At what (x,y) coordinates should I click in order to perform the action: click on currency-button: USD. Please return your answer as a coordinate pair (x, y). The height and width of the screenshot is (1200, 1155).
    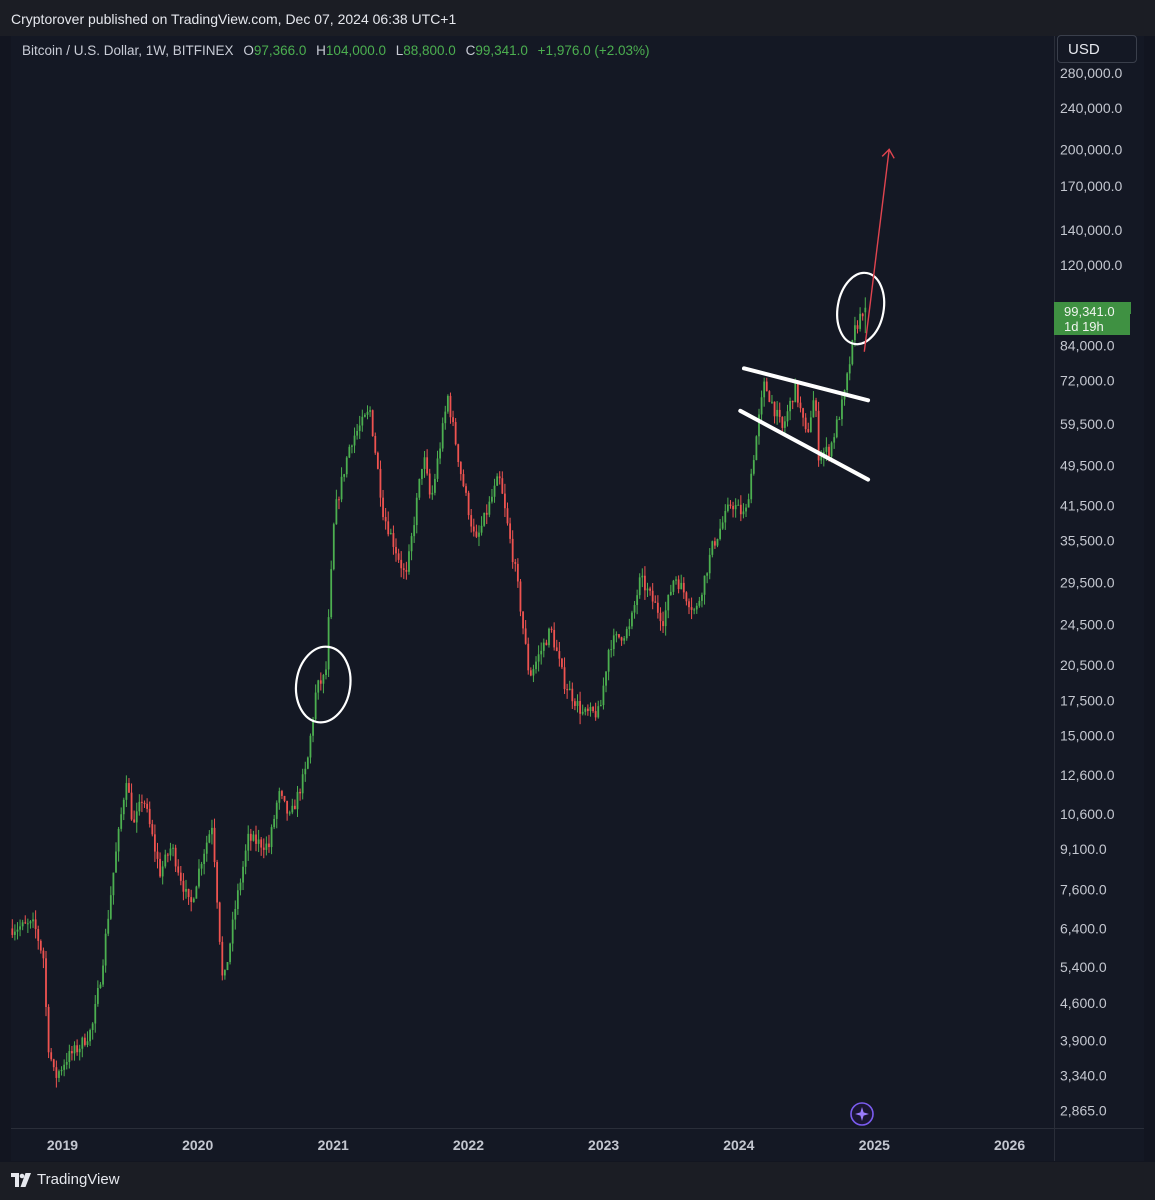
    Looking at the image, I should click on (1097, 49).